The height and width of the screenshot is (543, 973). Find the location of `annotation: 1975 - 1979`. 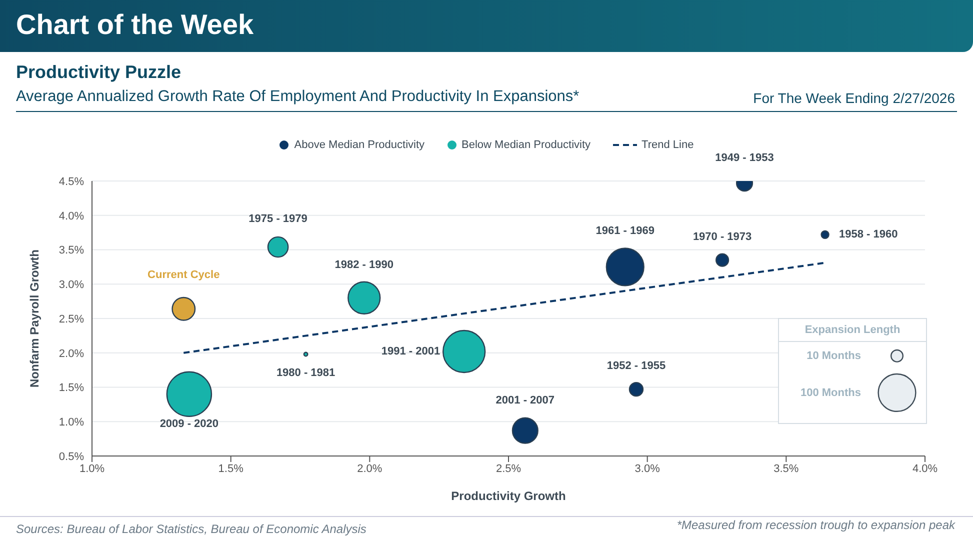

annotation: 1975 - 1979 is located at coordinates (278, 218).